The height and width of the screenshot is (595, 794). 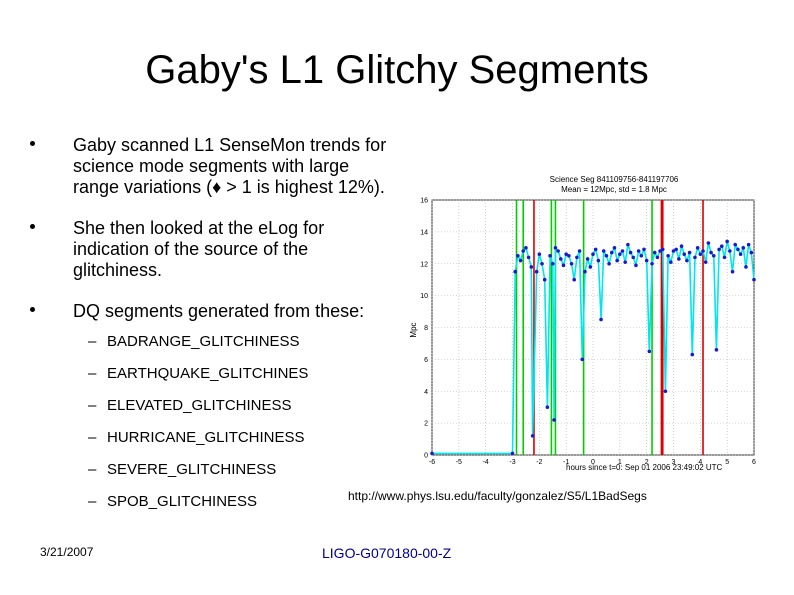 I want to click on y-tick-label: 14, so click(x=424, y=232).